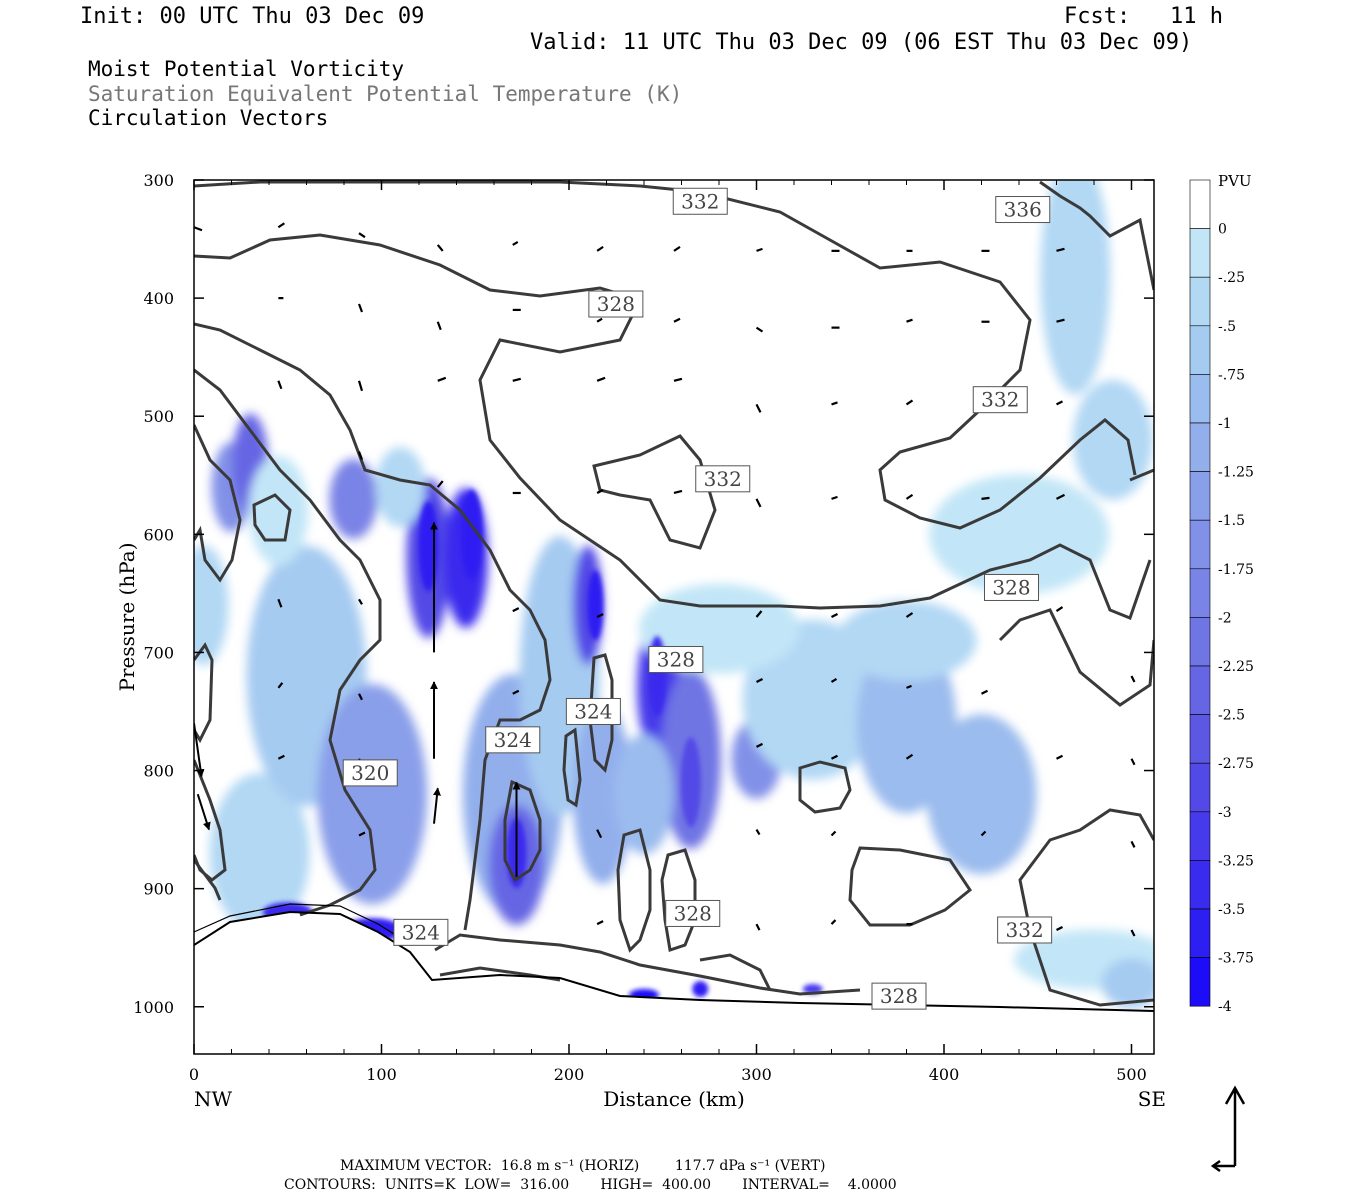  I want to click on y-tick-label: 600, so click(158, 534).